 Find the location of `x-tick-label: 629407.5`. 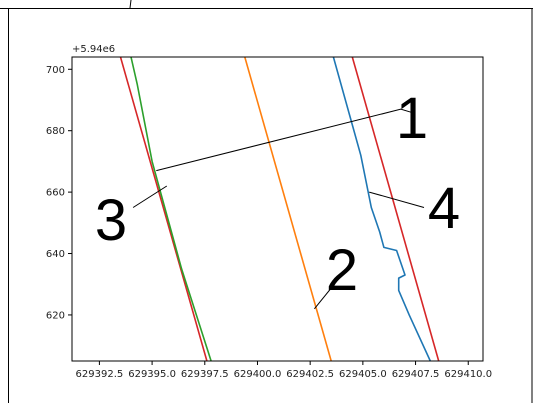

x-tick-label: 629407.5 is located at coordinates (416, 374).